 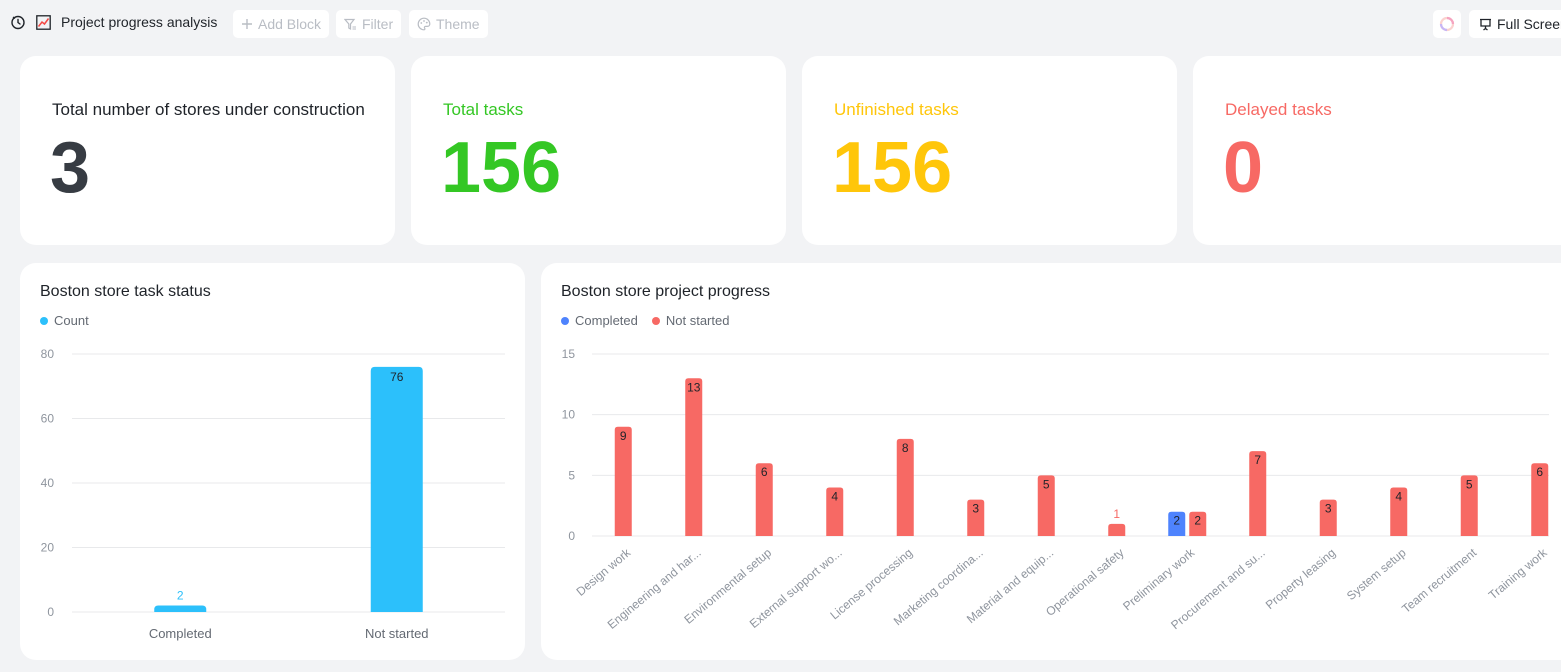 I want to click on y-tick-label: 5, so click(x=571, y=475).